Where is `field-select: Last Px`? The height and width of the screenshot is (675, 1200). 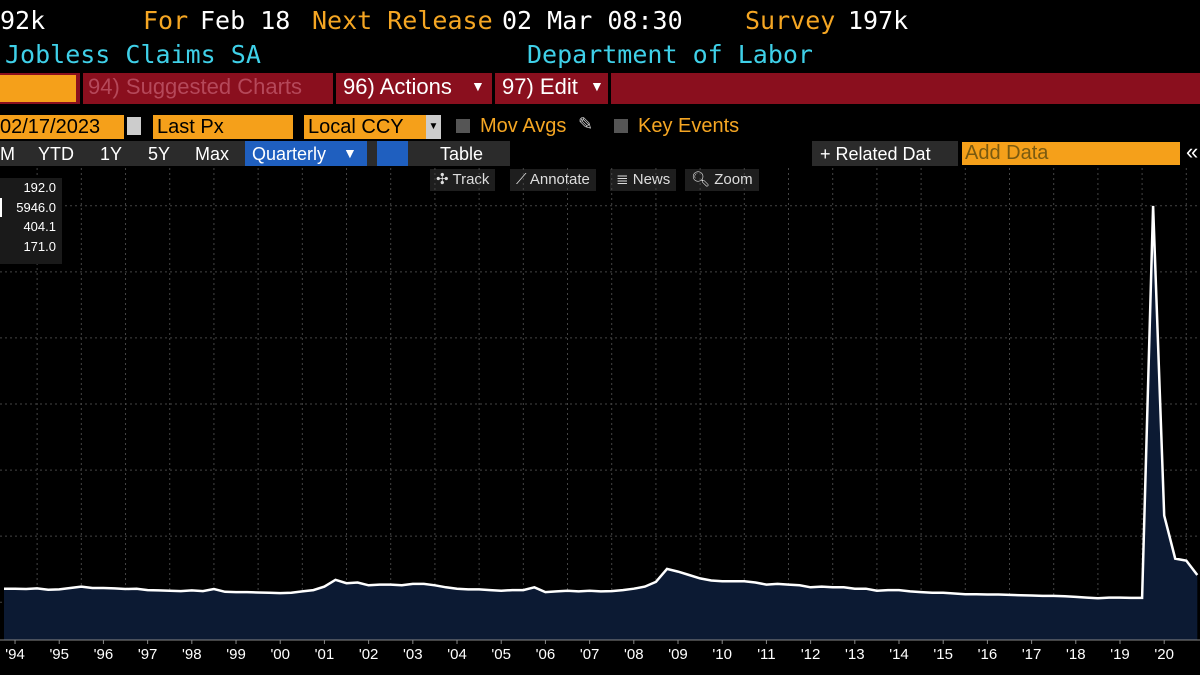 field-select: Last Px is located at coordinates (223, 127).